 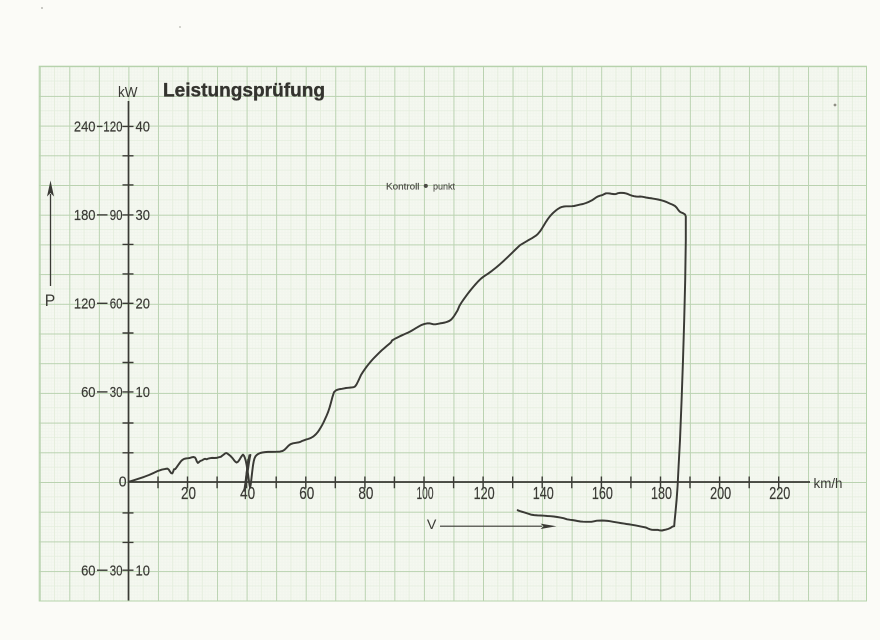 I want to click on svg-text: 240, so click(x=85, y=127).